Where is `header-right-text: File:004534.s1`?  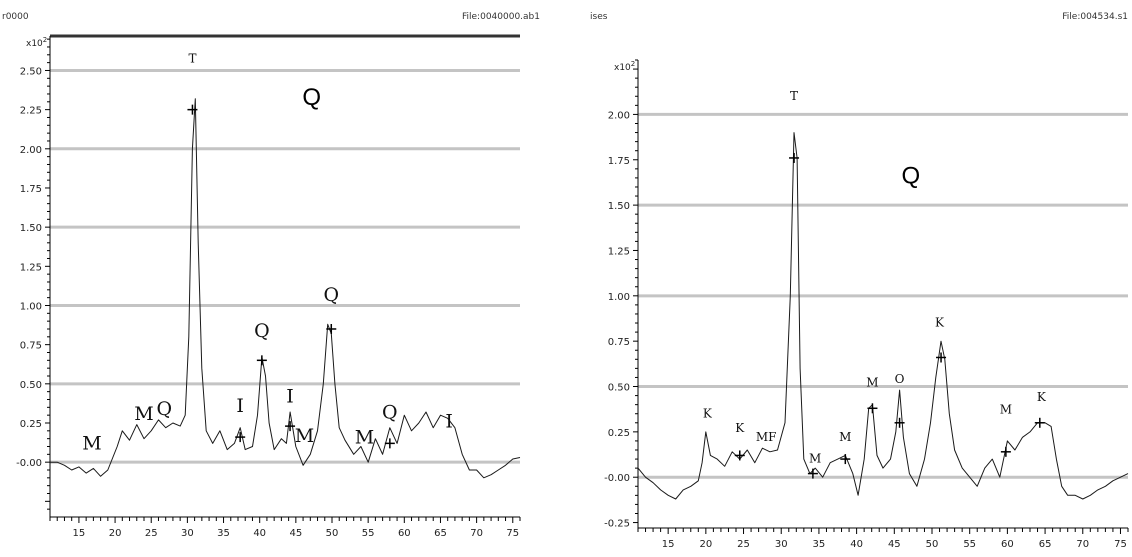
header-right-text: File:004534.s1 is located at coordinates (1095, 17).